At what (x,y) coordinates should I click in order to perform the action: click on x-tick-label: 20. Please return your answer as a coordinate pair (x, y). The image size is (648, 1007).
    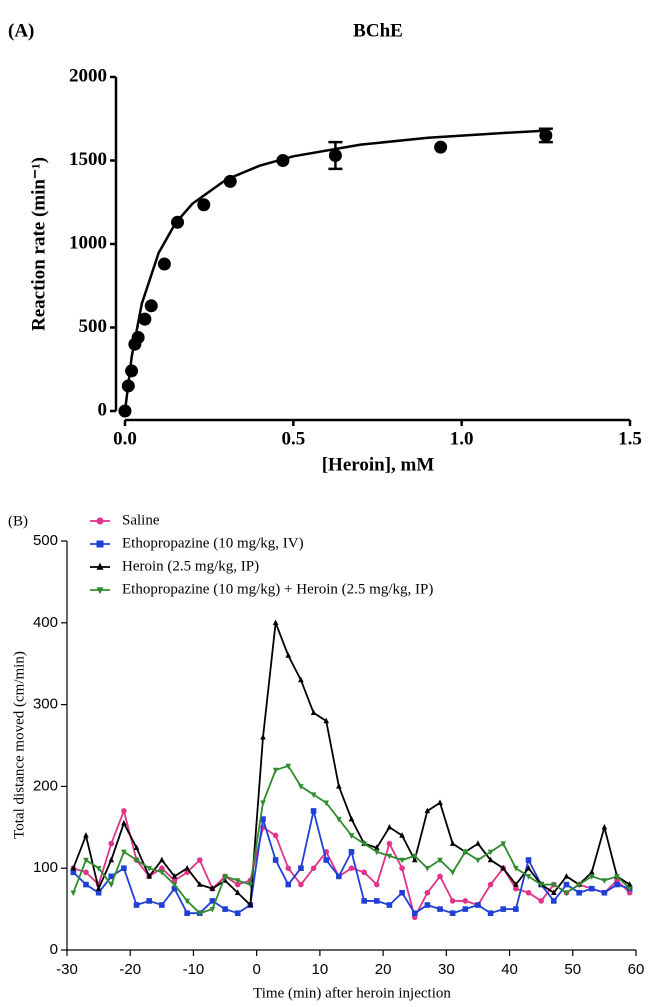
    Looking at the image, I should click on (383, 969).